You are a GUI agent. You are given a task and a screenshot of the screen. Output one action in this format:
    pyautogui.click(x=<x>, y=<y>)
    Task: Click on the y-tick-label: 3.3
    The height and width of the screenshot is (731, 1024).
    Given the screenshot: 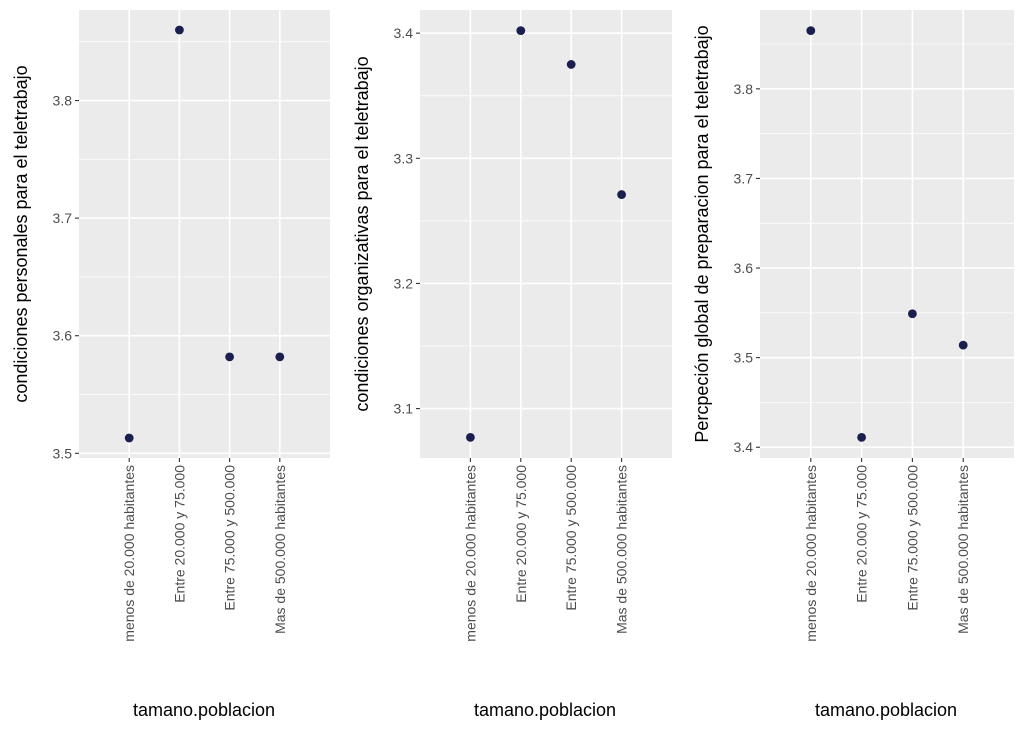 What is the action you would take?
    pyautogui.click(x=404, y=158)
    